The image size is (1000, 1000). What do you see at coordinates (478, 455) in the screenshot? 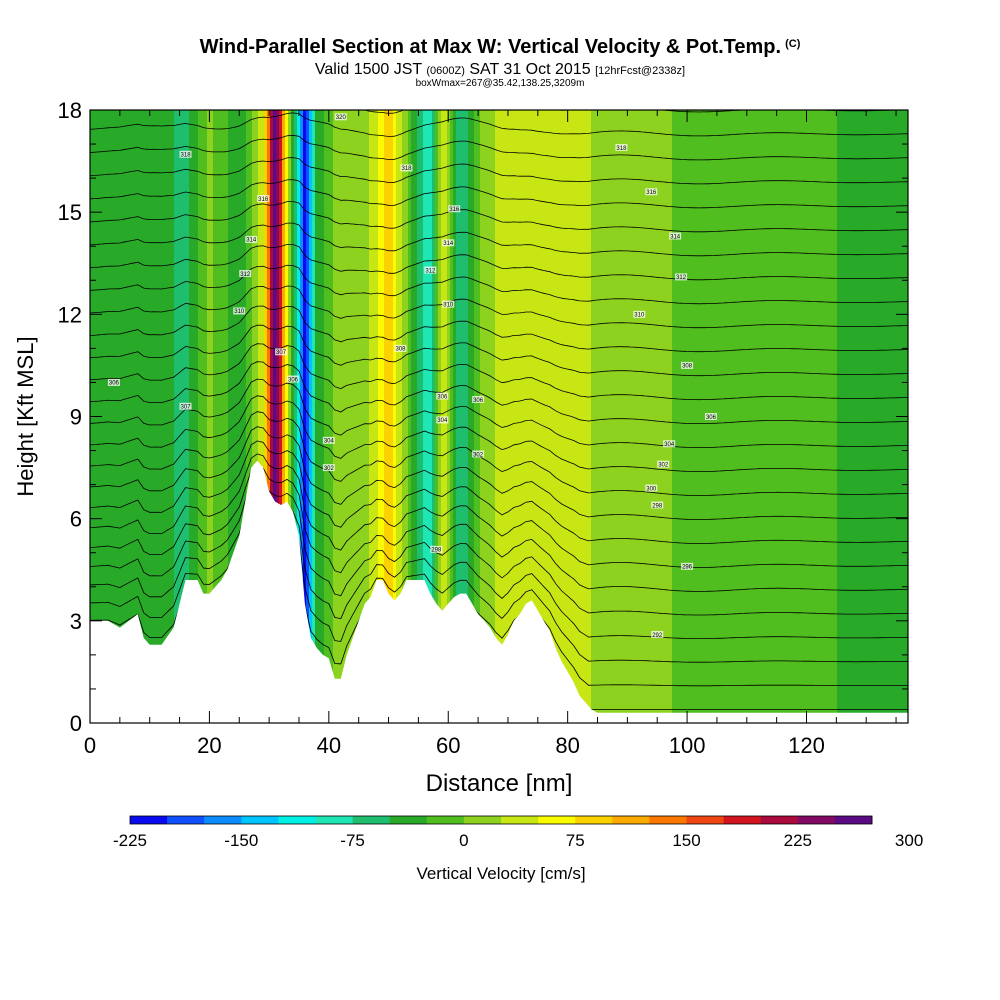
I see `theta-label-text: 302` at bounding box center [478, 455].